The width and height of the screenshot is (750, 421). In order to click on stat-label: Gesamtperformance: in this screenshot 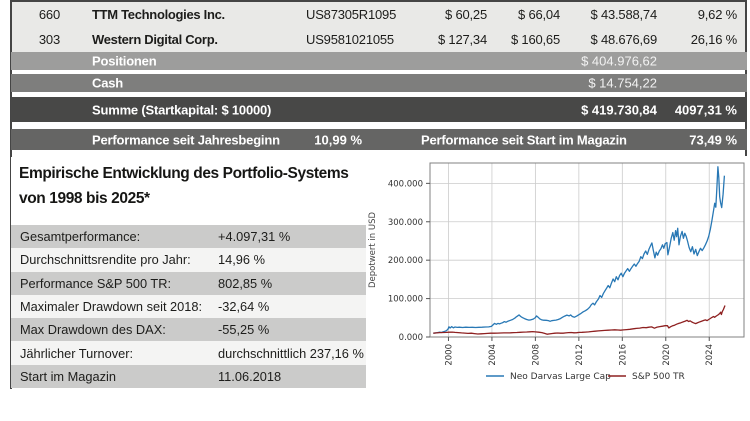, I will do `click(80, 237)`.